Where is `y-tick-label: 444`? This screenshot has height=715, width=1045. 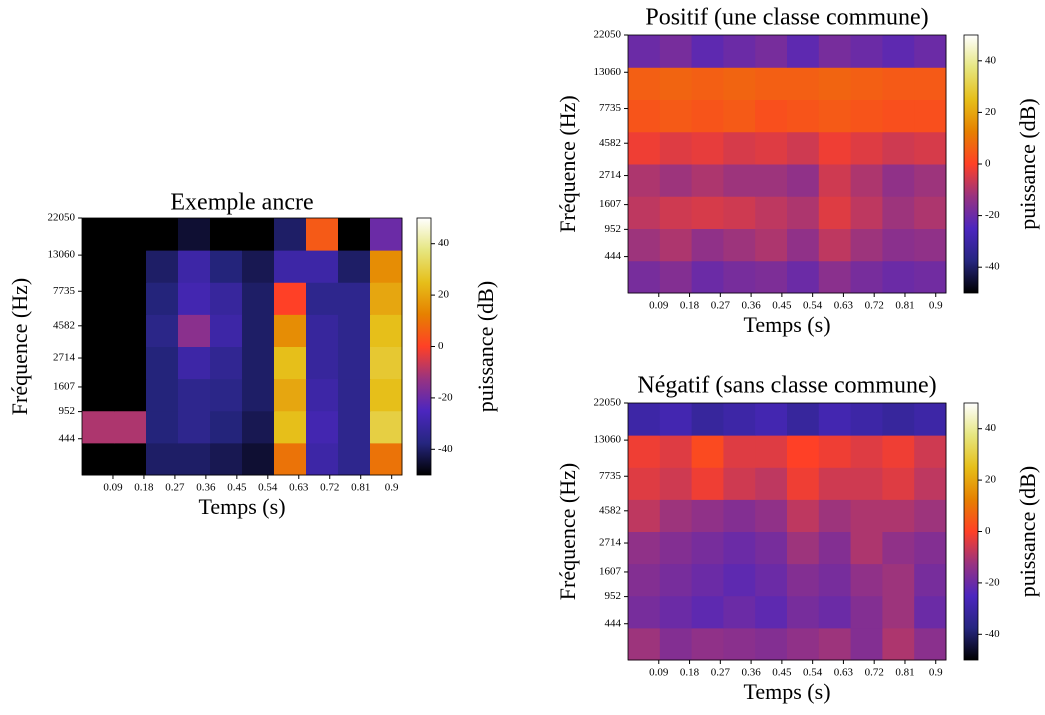
y-tick-label: 444 is located at coordinates (613, 623).